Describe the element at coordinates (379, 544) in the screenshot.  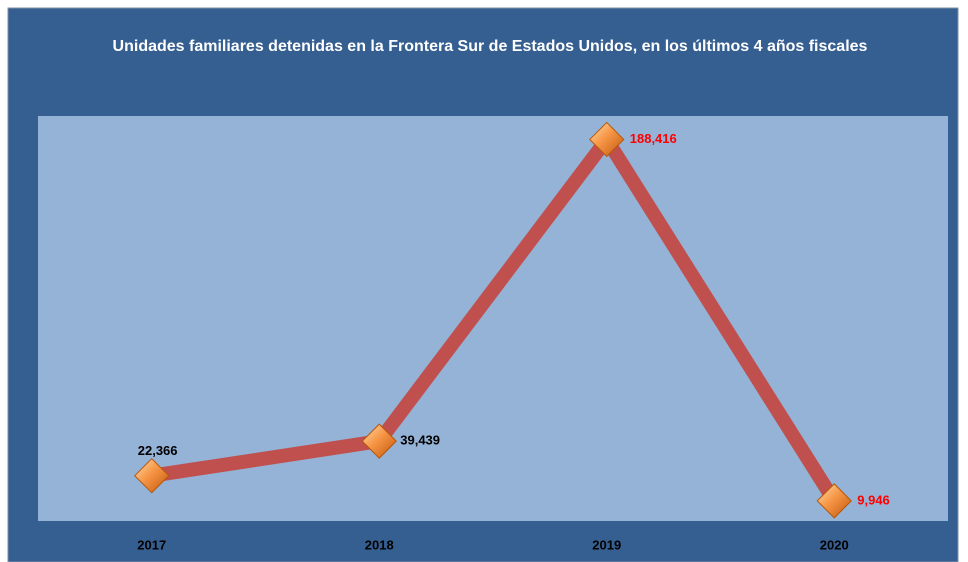
I see `x-tick-label: 2018` at that location.